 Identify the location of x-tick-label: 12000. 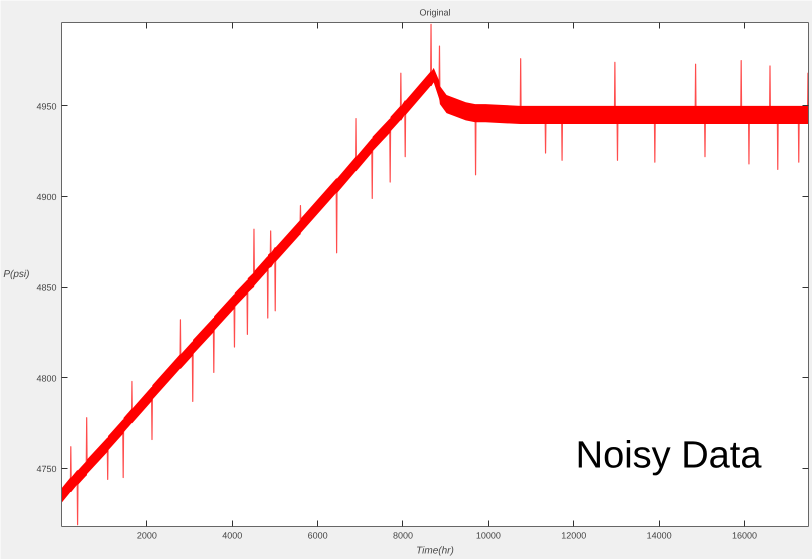
(573, 535).